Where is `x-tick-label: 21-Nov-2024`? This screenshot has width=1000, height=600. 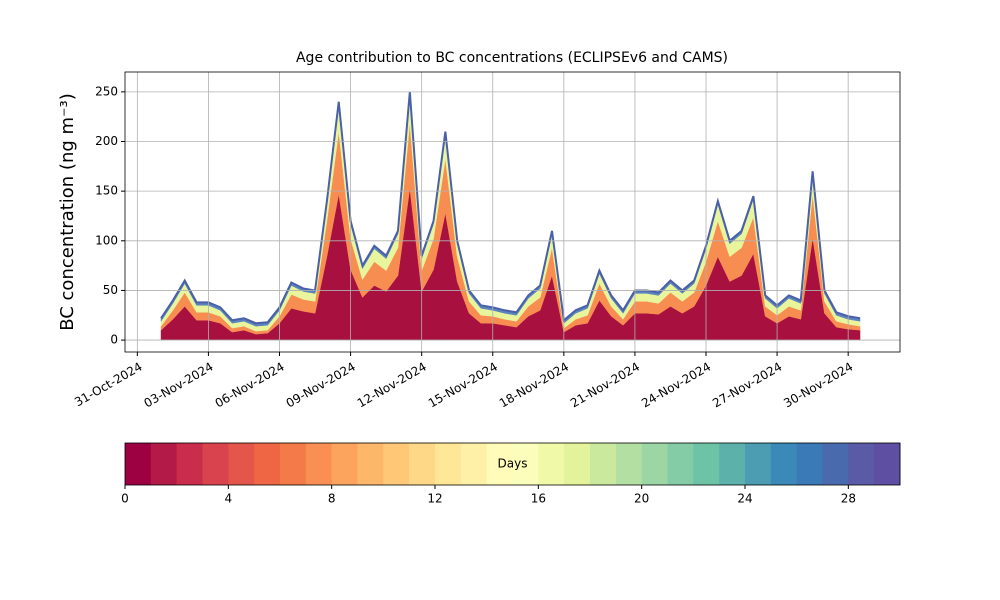
x-tick-label: 21-Nov-2024 is located at coordinates (605, 385).